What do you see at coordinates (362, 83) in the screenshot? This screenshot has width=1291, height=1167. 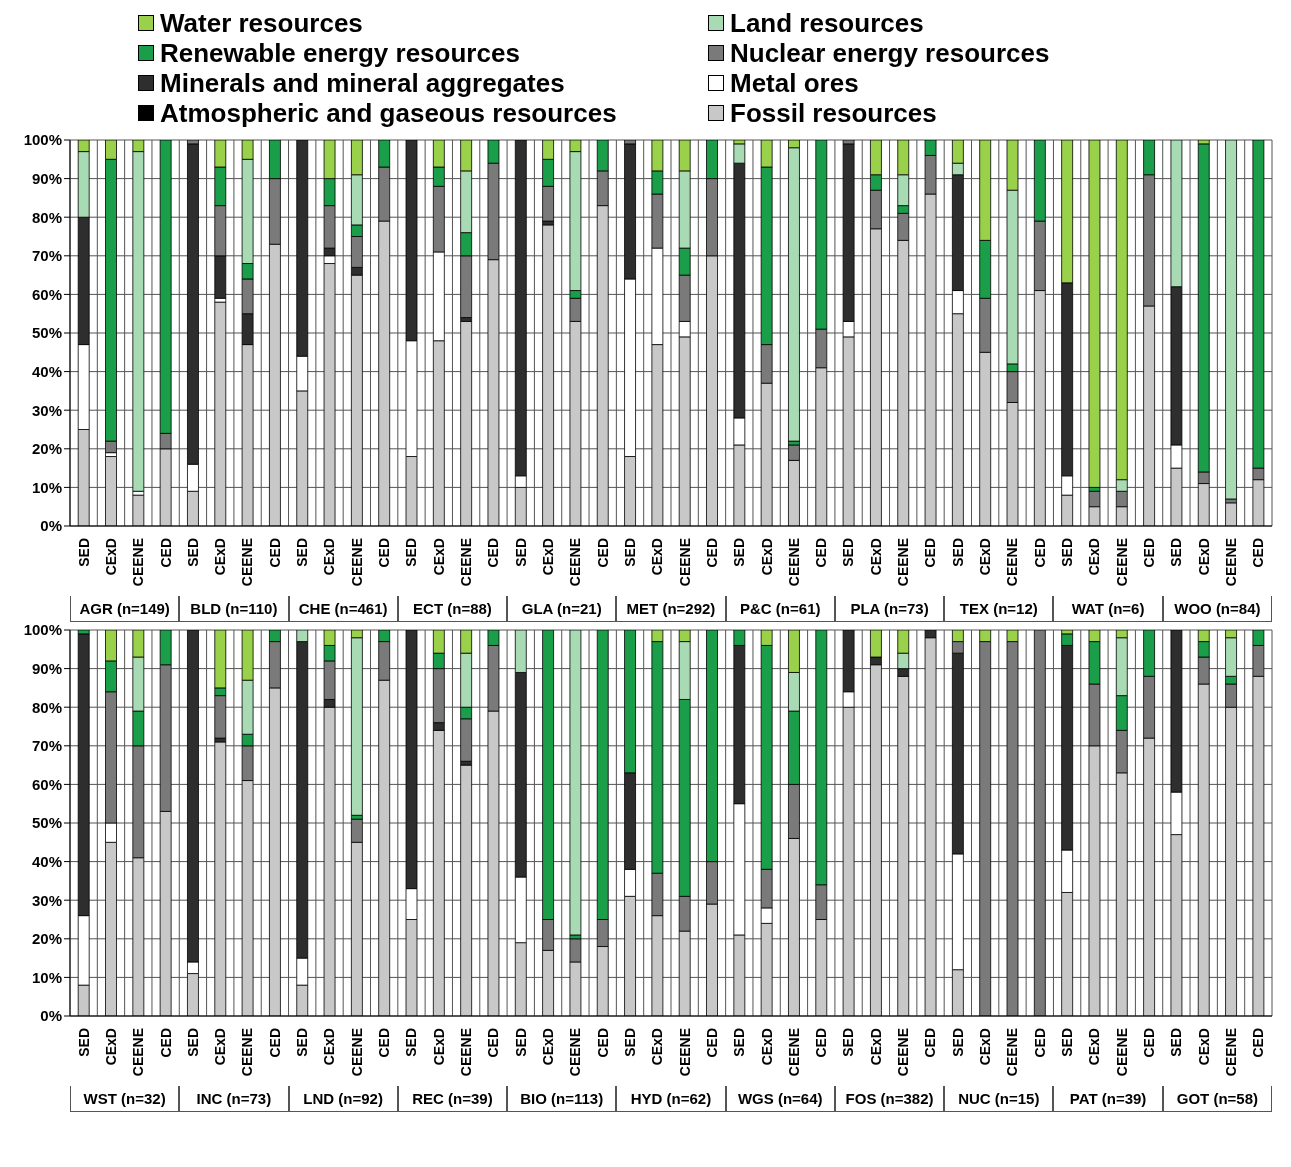 I see `legend-label: Minerals and mineral aggregates` at bounding box center [362, 83].